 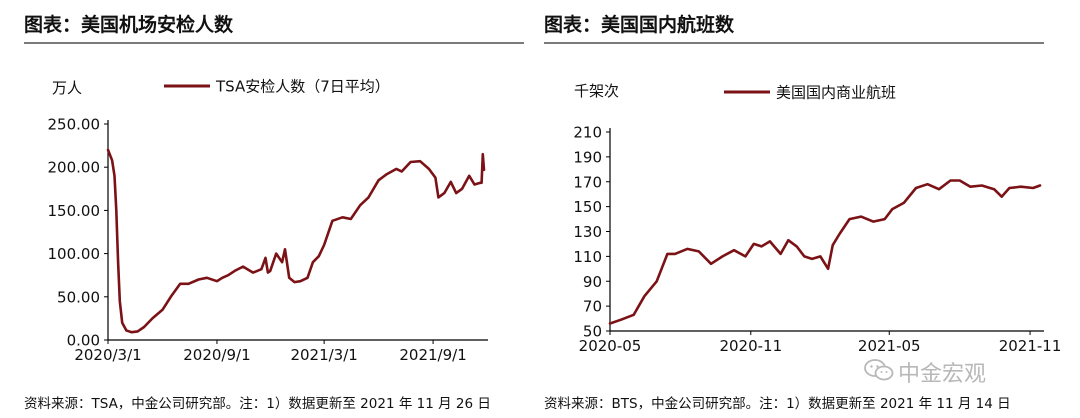 What do you see at coordinates (587, 133) in the screenshot?
I see `y-tick-label: 210` at bounding box center [587, 133].